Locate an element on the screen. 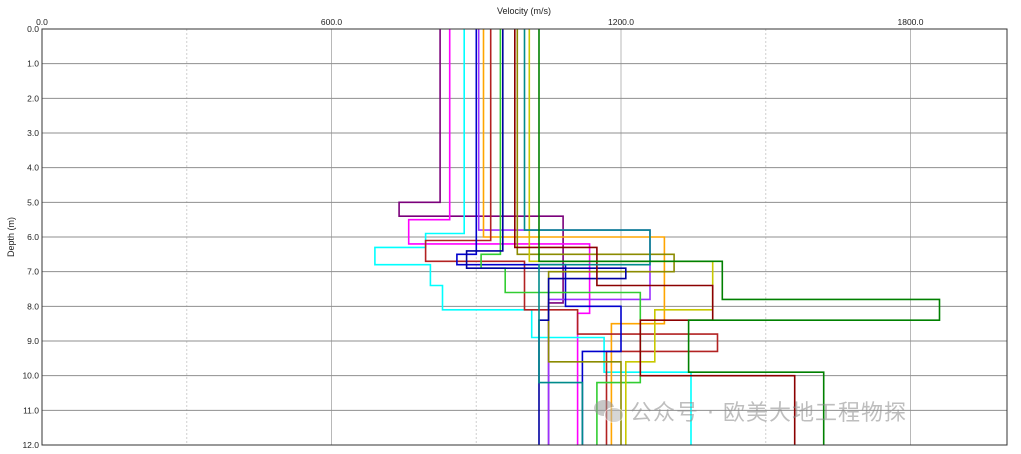 Image resolution: width=1021 pixels, height=454 pixels. x-tick-labels: 0.0 600.0 1200.0 1800.0 is located at coordinates (480, 22).